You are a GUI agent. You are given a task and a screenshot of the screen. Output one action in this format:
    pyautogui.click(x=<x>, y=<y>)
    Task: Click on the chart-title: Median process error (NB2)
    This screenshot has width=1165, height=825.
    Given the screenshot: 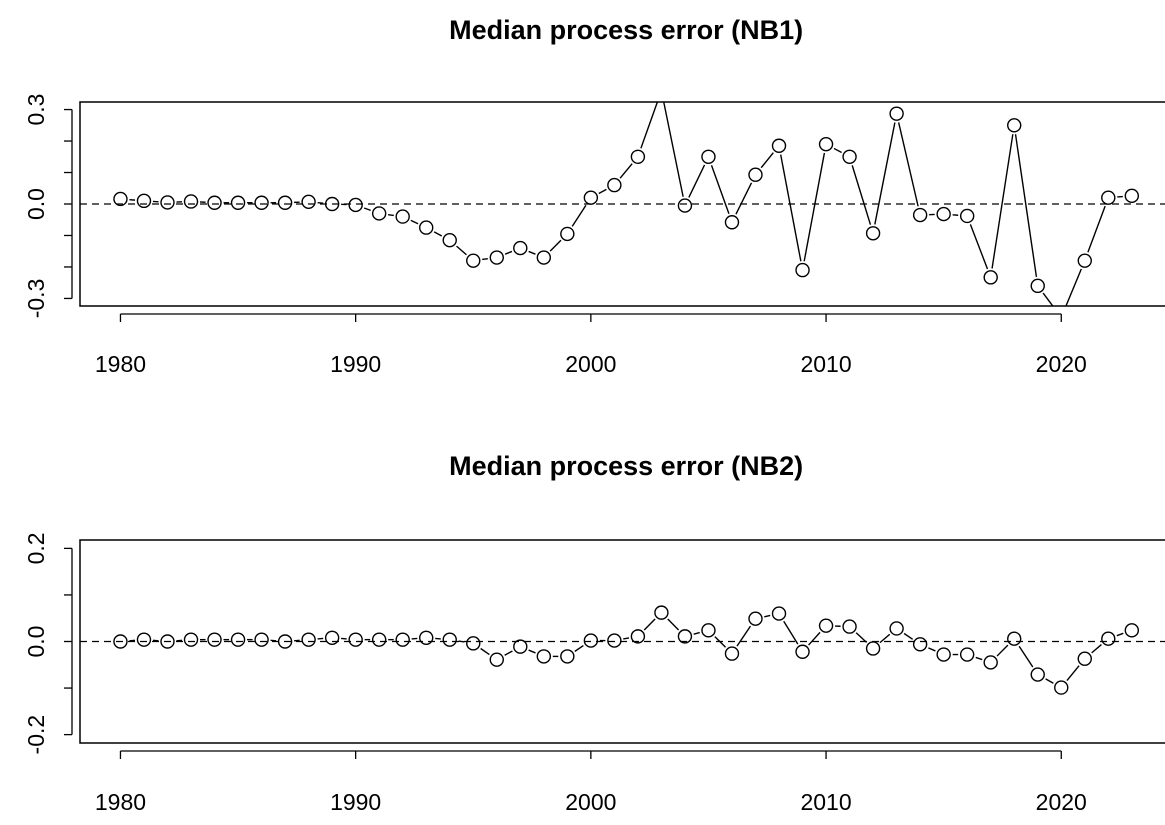 What is the action you would take?
    pyautogui.click(x=626, y=466)
    